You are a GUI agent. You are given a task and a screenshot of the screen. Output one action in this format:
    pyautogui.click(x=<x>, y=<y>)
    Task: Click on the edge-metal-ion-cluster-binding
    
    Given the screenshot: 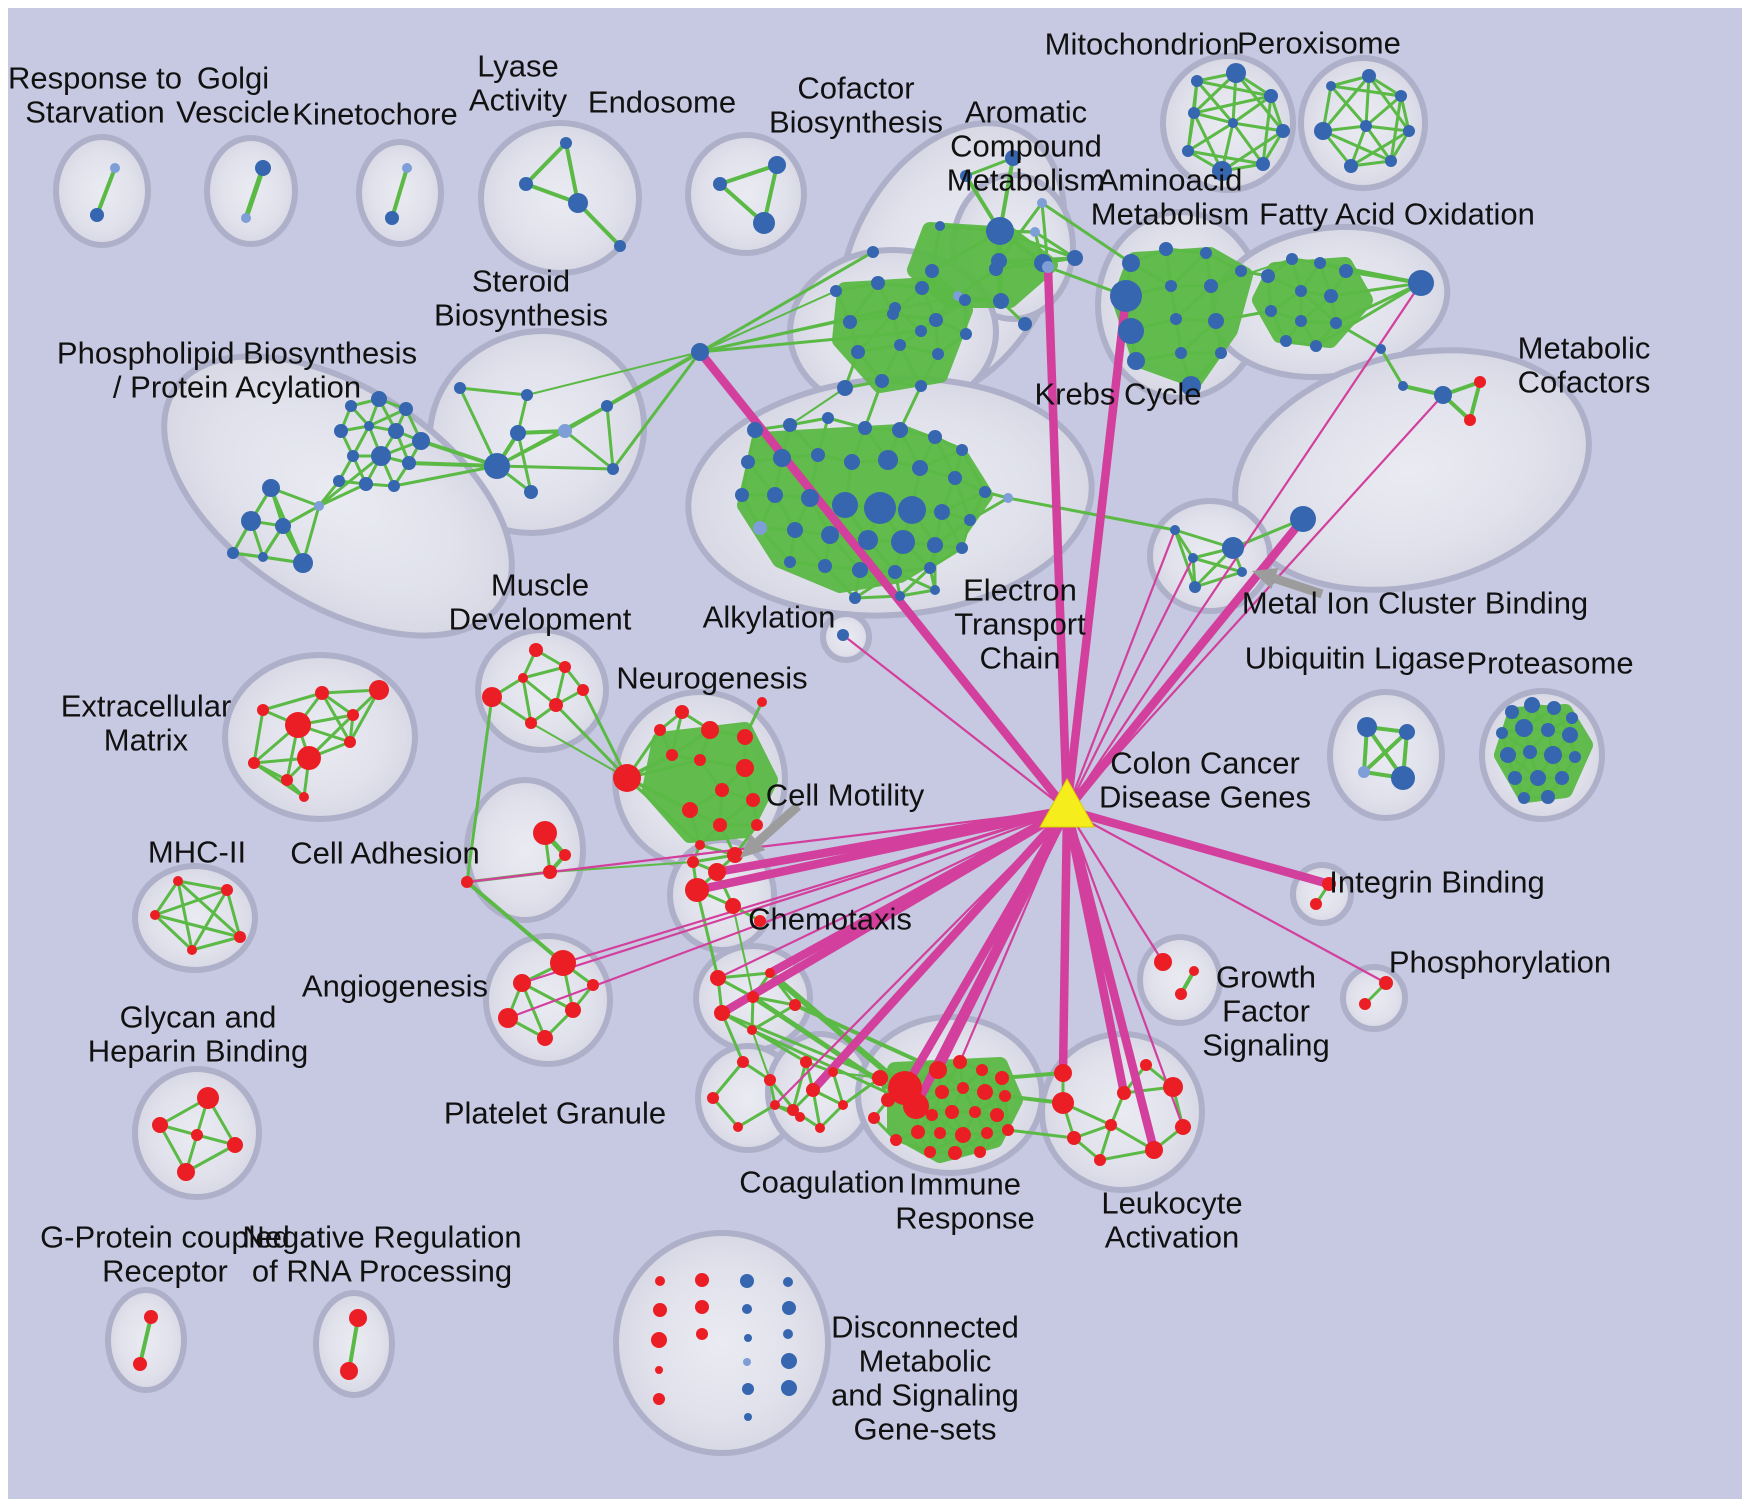 What is the action you would take?
    pyautogui.click(x=1185, y=558)
    